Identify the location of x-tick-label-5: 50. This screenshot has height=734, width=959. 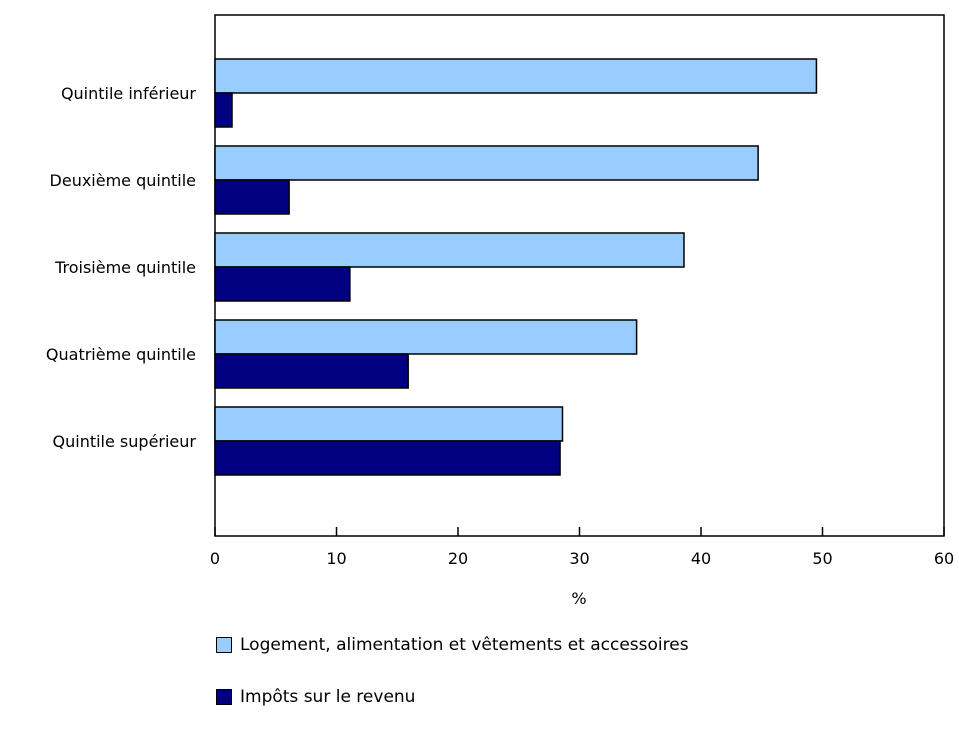
(822, 558).